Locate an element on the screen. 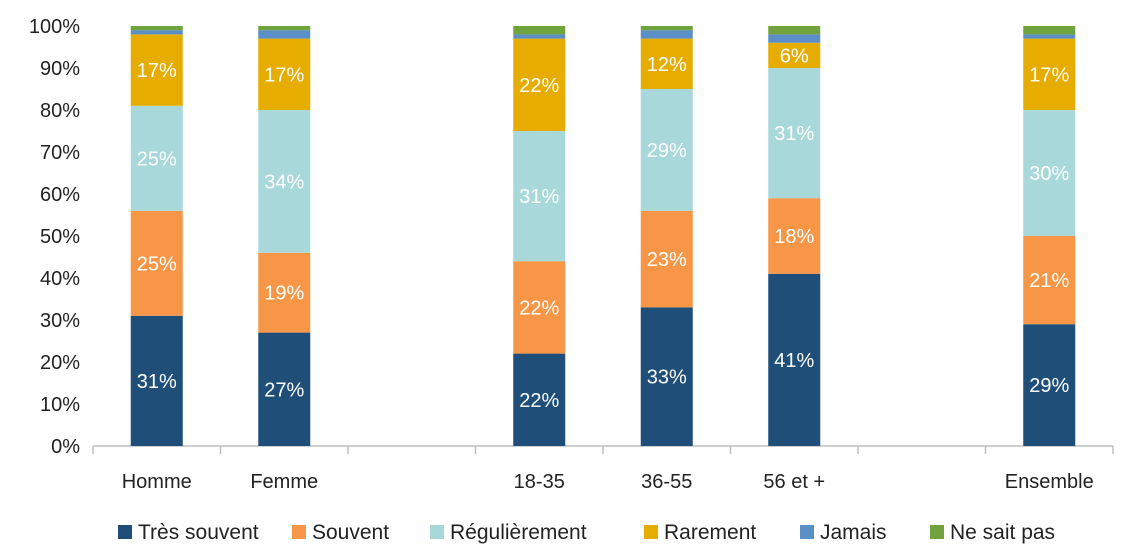  y-tick-label: 30% is located at coordinates (60, 321).